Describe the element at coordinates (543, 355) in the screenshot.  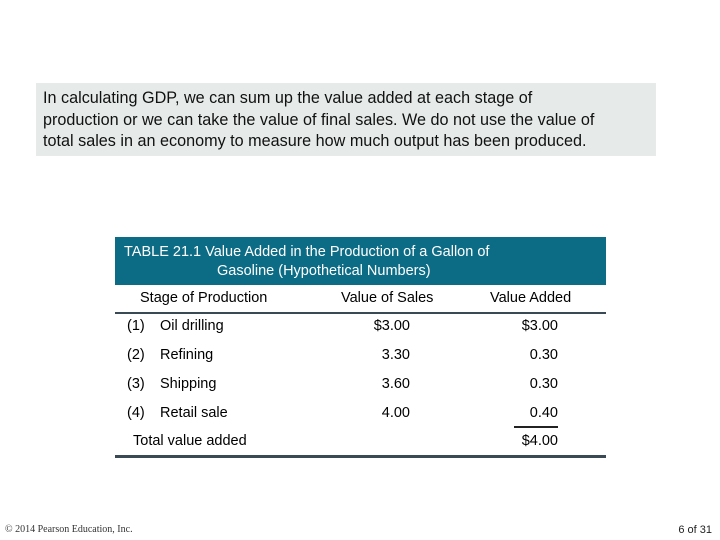
I see `row-2-added: 0.30` at that location.